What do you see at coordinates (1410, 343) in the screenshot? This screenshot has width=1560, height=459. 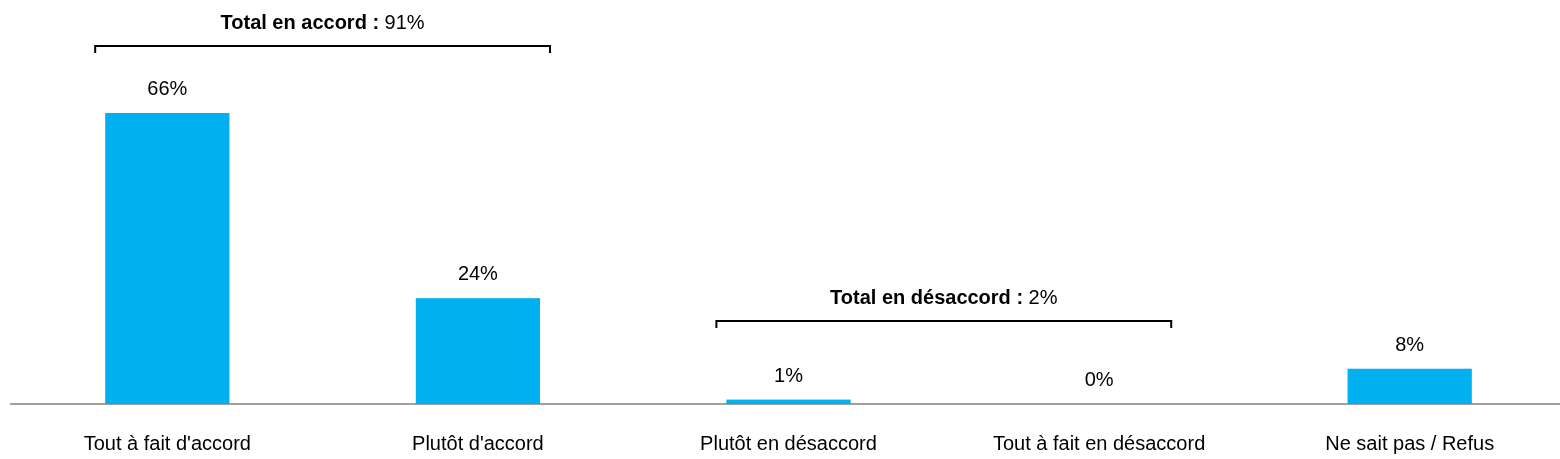 I see `data-label: 8%` at bounding box center [1410, 343].